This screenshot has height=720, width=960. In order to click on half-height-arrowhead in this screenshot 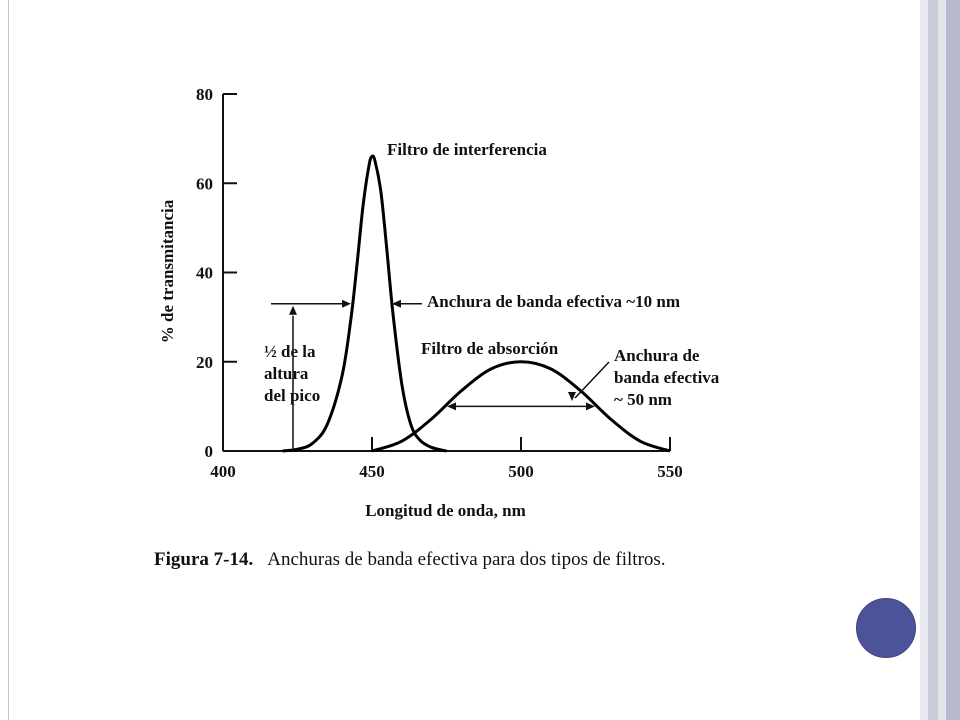, I will do `click(346, 303)`.